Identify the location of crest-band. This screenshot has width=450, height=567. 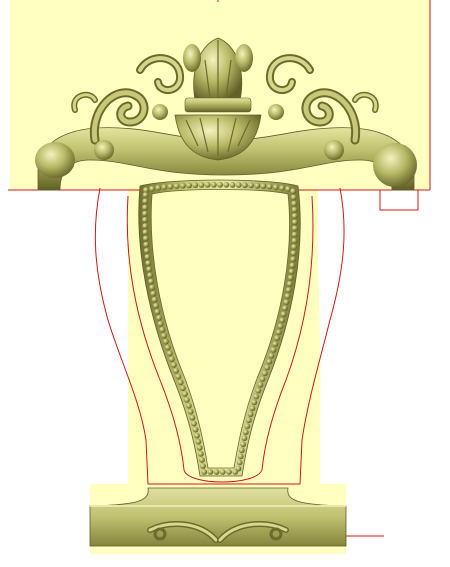
(218, 105).